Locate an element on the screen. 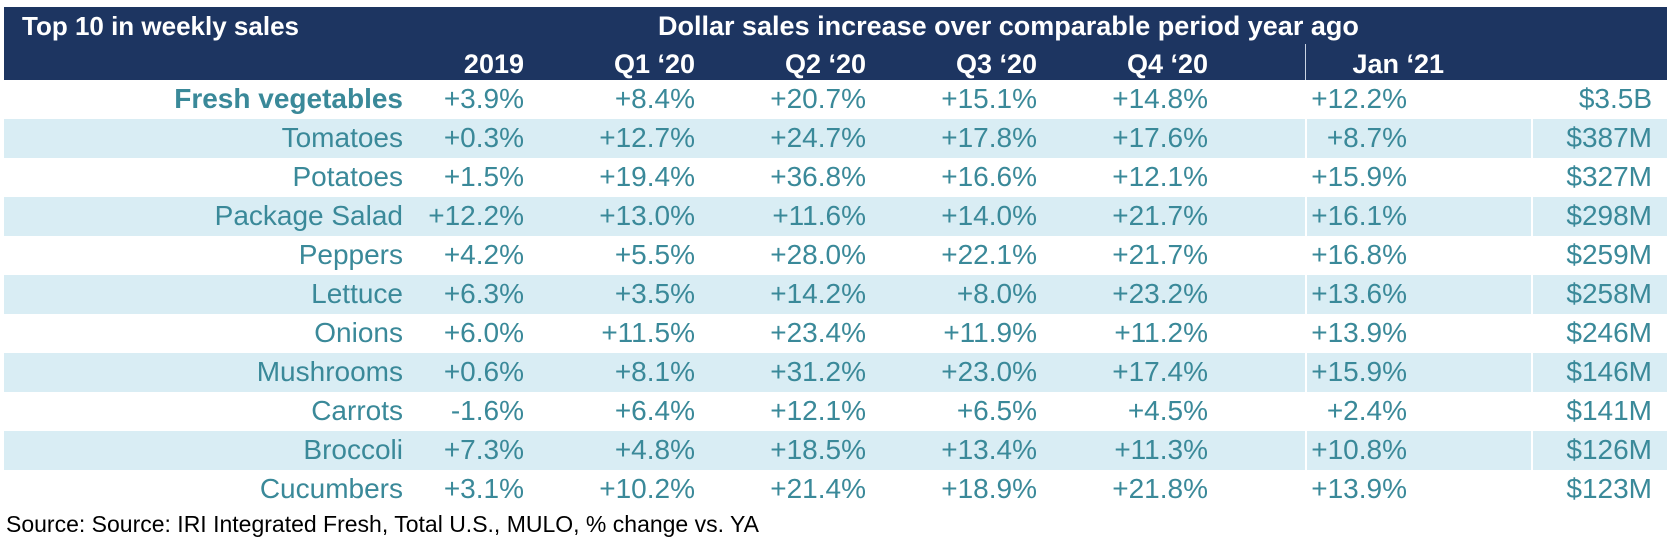  table-cell: +16.6% is located at coordinates (989, 176).